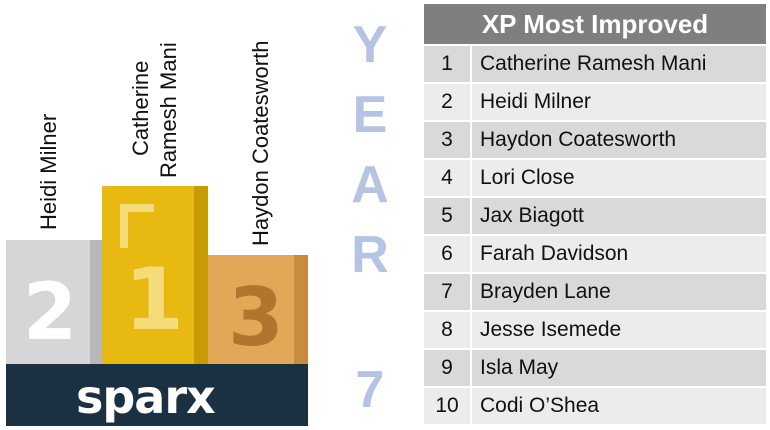 The height and width of the screenshot is (430, 770). What do you see at coordinates (619, 406) in the screenshot?
I see `name-cell: Codi O’Shea` at bounding box center [619, 406].